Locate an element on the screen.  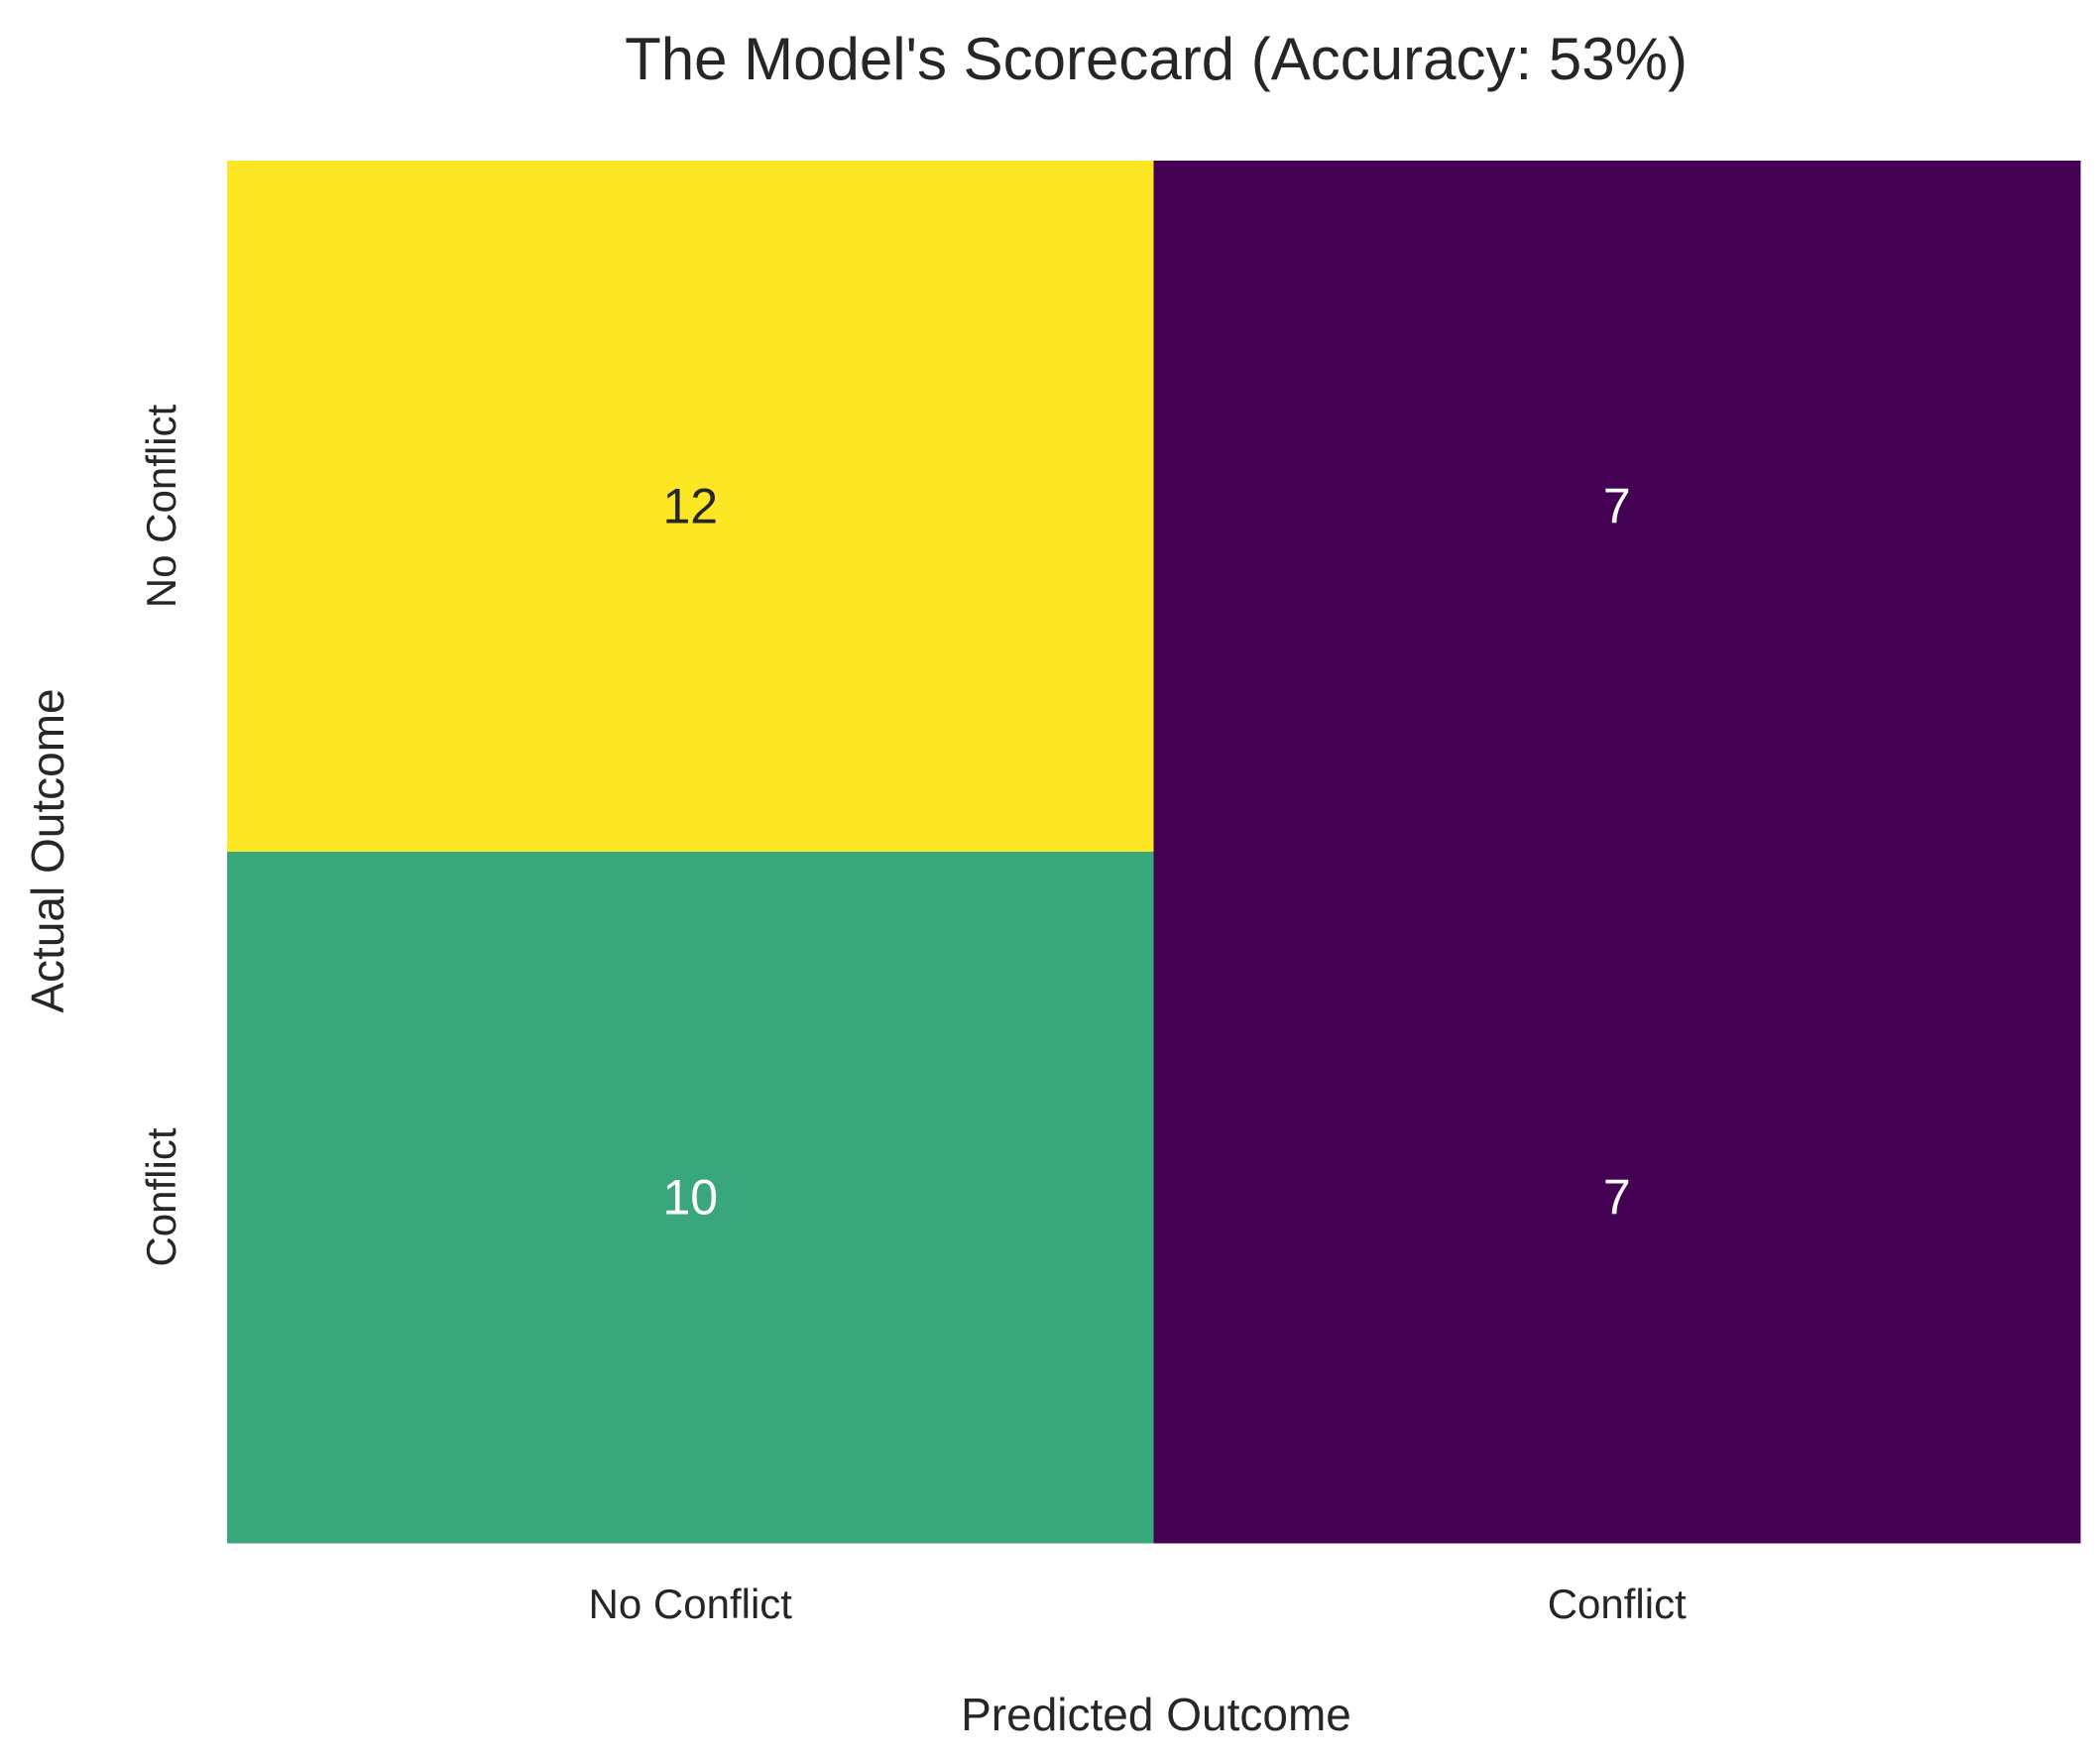
y-tick-label: Conflict is located at coordinates (161, 1196).